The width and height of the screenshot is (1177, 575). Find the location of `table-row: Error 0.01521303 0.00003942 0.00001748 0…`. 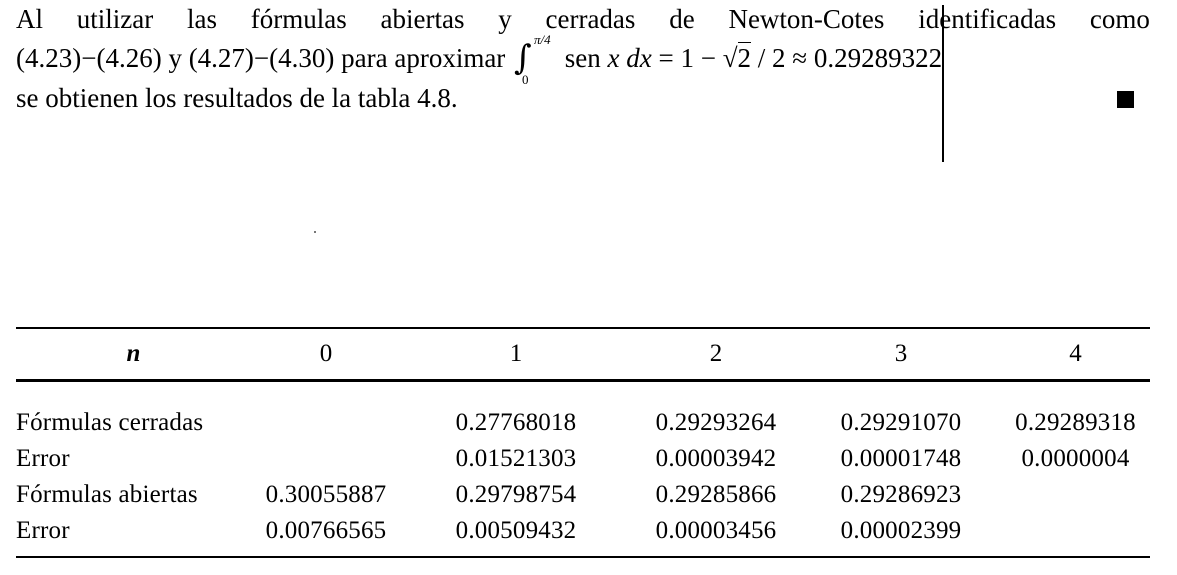

table-row: Error 0.01521303 0.00003942 0.00001748 0… is located at coordinates (583, 459).